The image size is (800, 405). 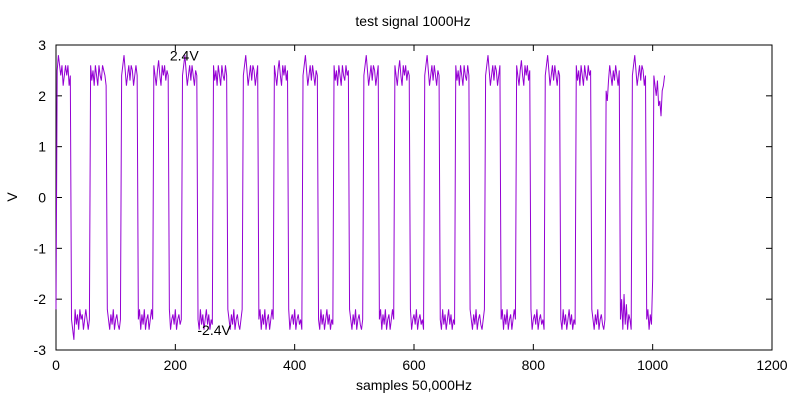 I want to click on x-tick-label: 1000, so click(x=652, y=365).